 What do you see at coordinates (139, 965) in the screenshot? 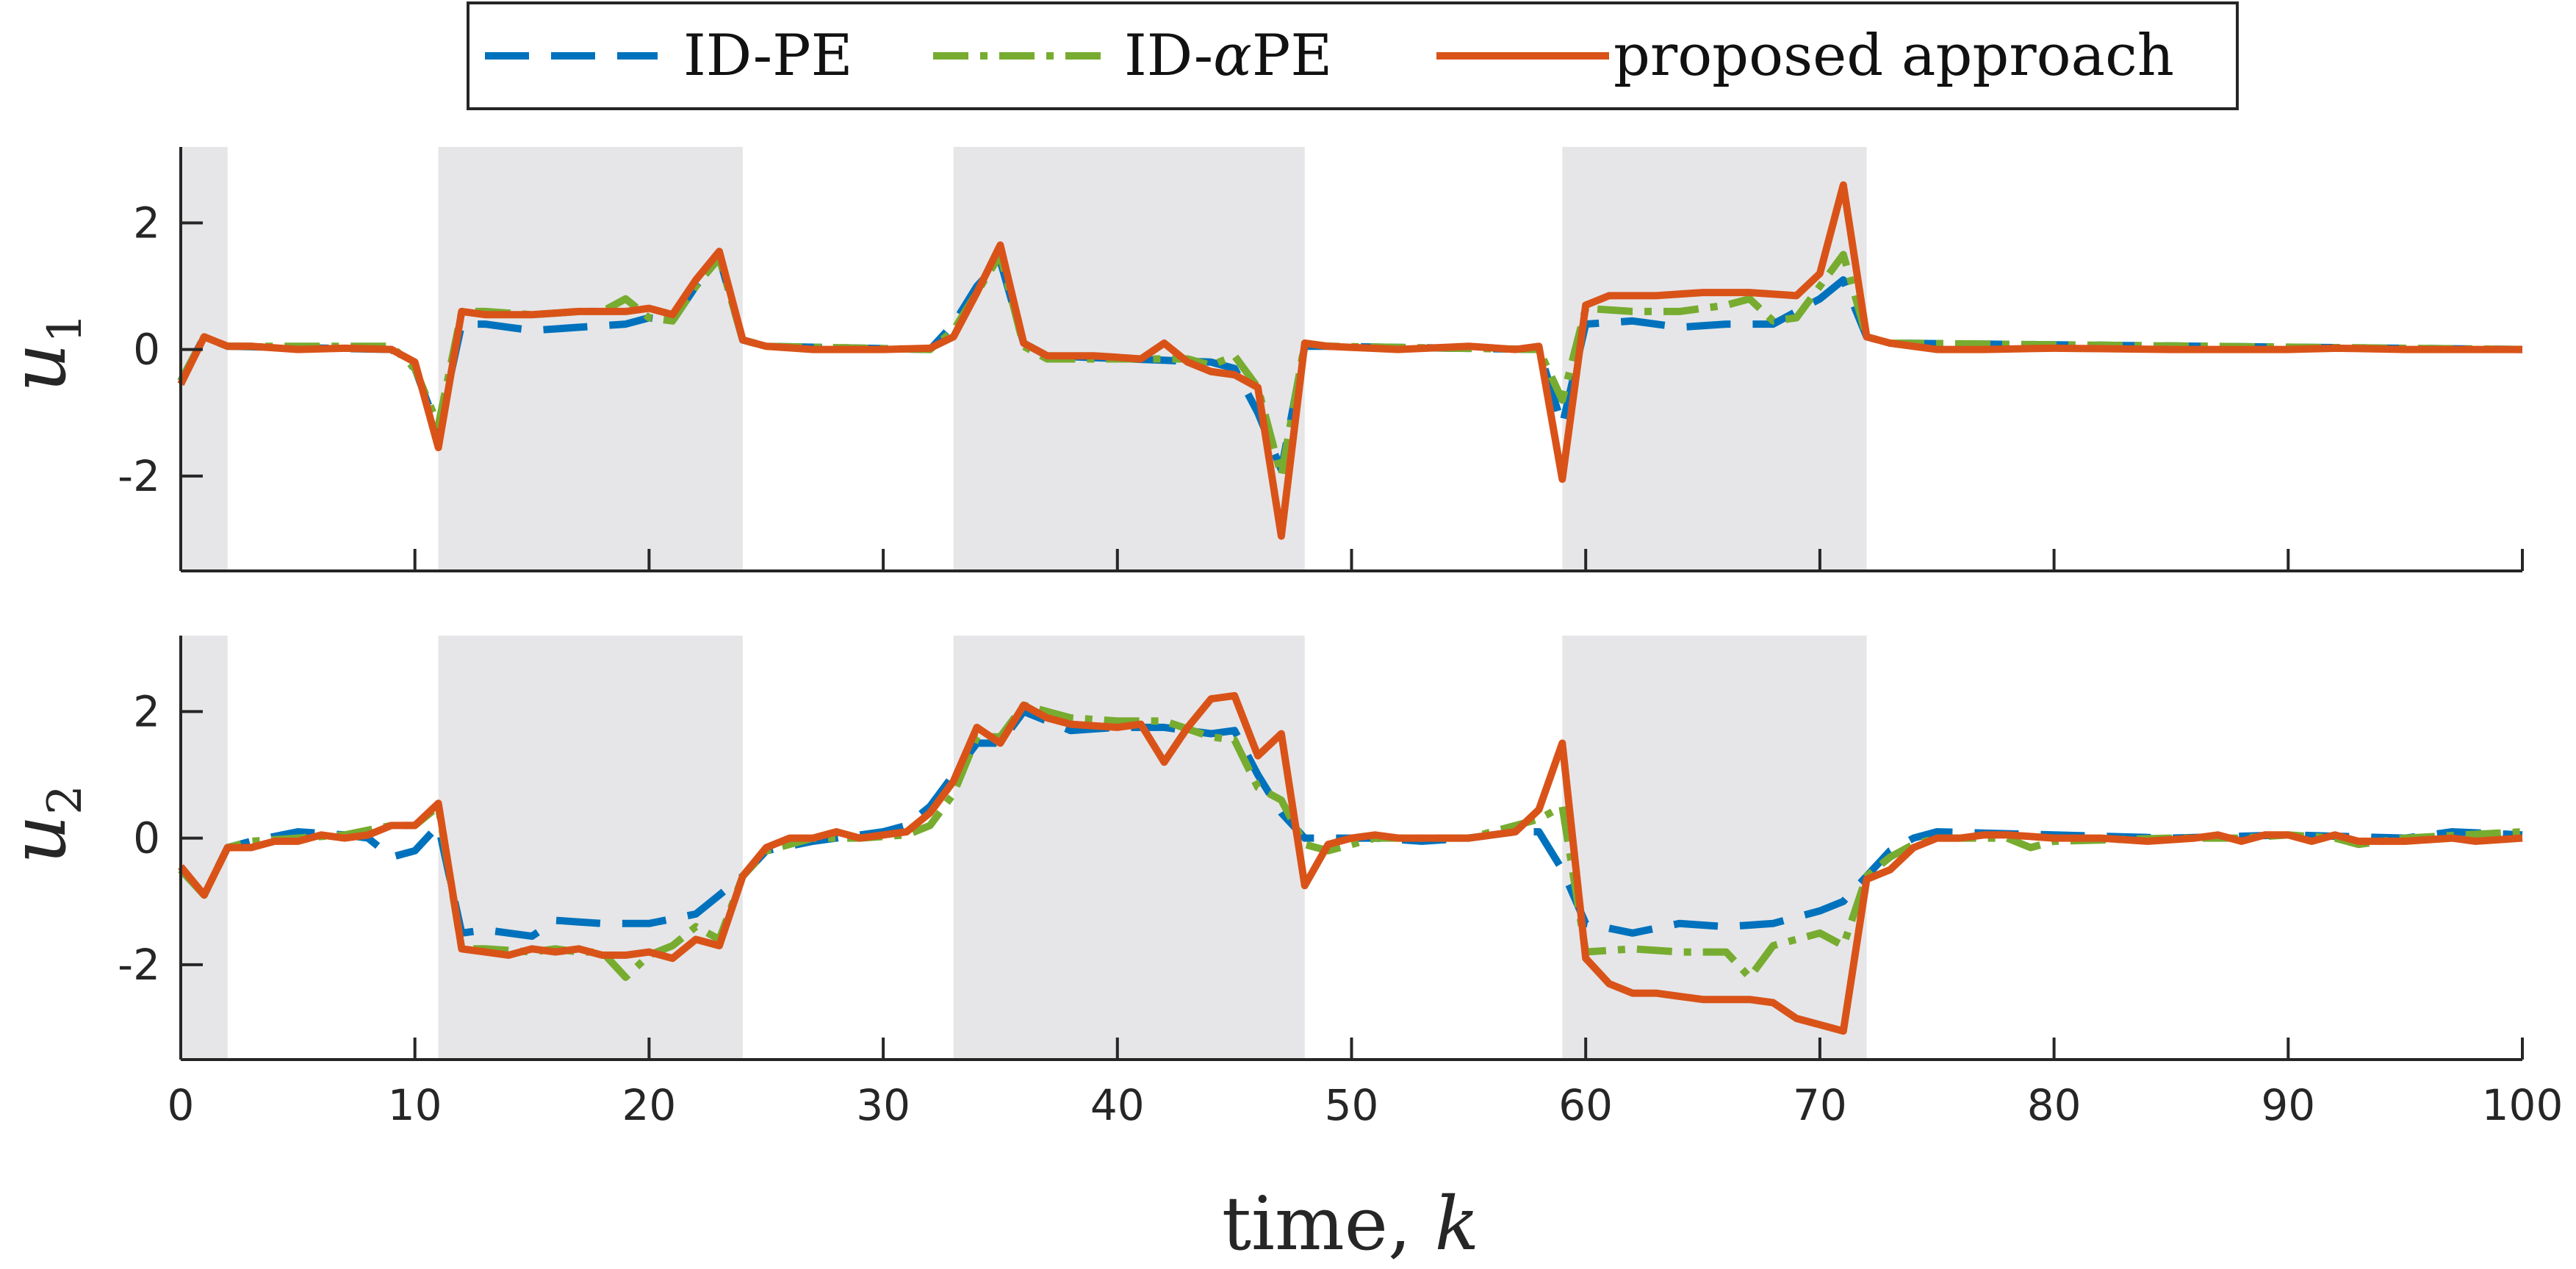
I see `y-tick-label-u2-0: -2` at bounding box center [139, 965].